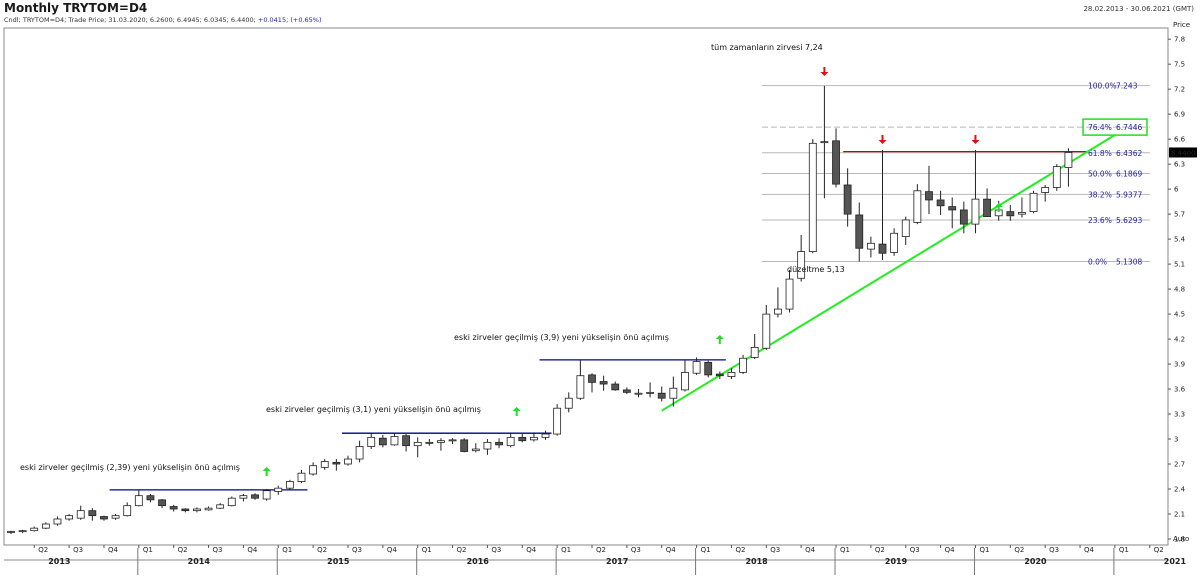 The width and height of the screenshot is (1200, 578). I want to click on y-tick-label: 7.8, so click(1179, 40).